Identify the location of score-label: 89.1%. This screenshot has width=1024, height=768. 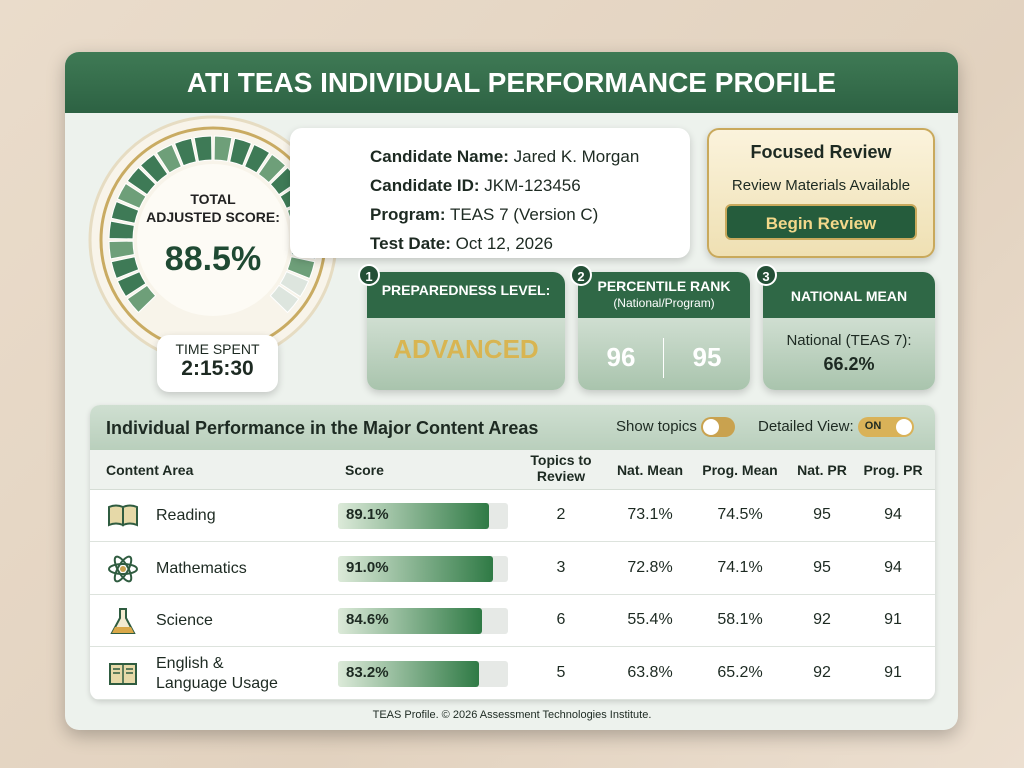
(367, 514).